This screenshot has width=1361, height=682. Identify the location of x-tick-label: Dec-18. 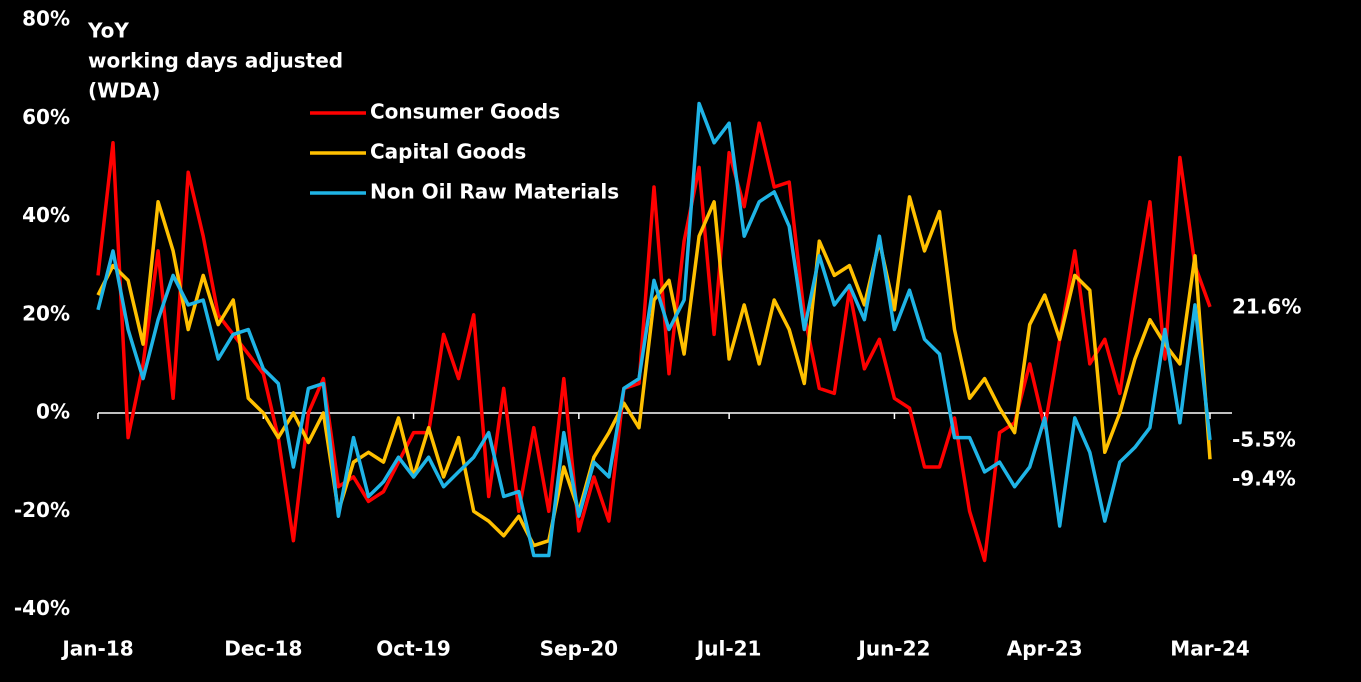
(263, 649).